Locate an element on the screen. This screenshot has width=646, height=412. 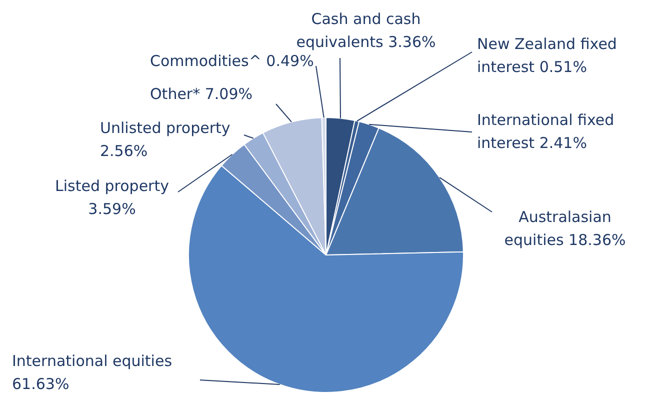
slice-label: Other* 7.09% is located at coordinates (201, 93).